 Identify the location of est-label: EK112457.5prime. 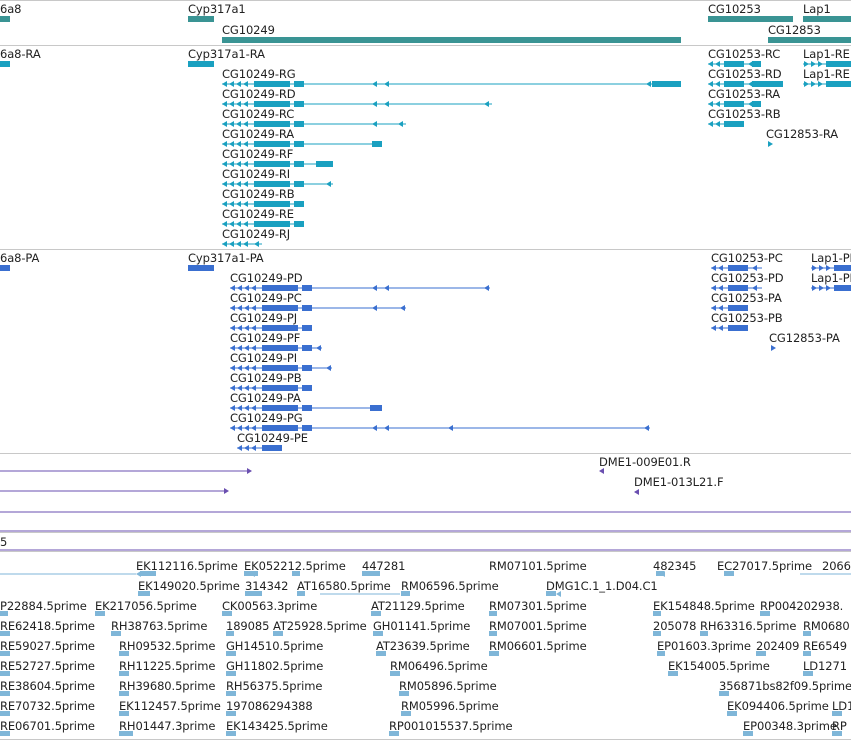
(170, 706).